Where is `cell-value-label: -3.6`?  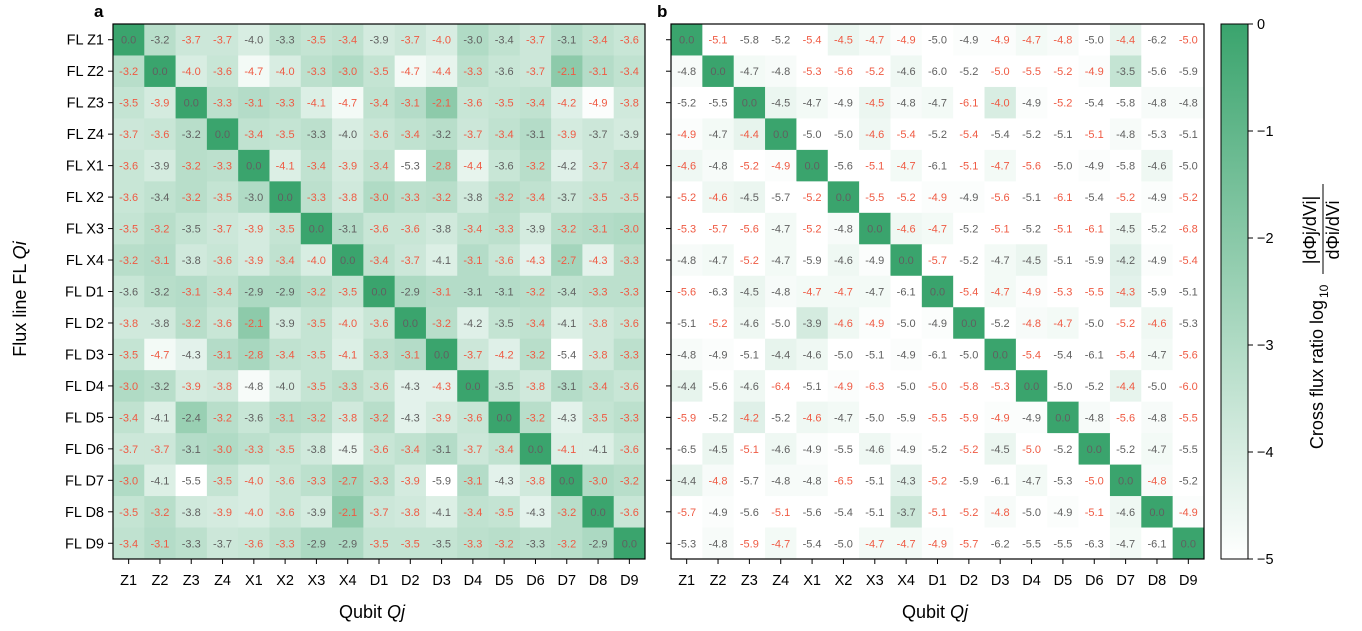 cell-value-label: -3.6 is located at coordinates (379, 450).